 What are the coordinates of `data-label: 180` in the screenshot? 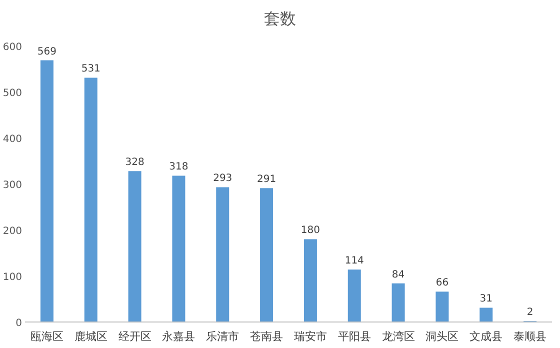 It's located at (310, 230).